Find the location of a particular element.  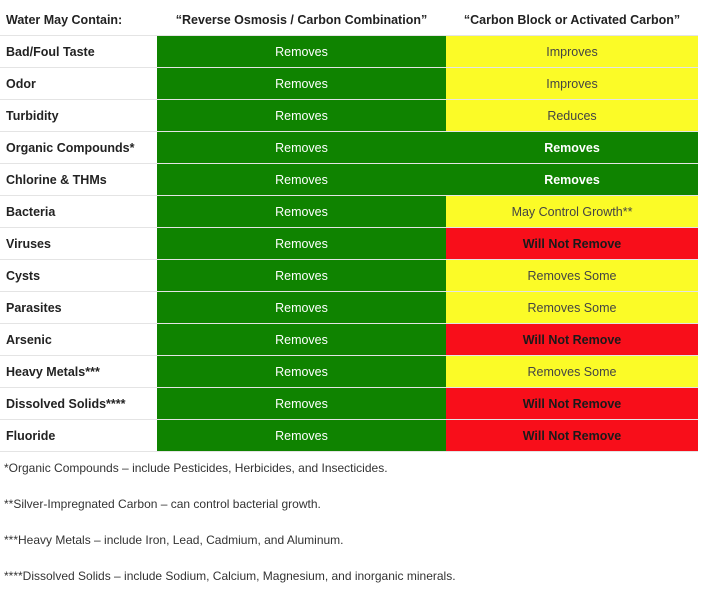

row-label: Odor is located at coordinates (78, 83).